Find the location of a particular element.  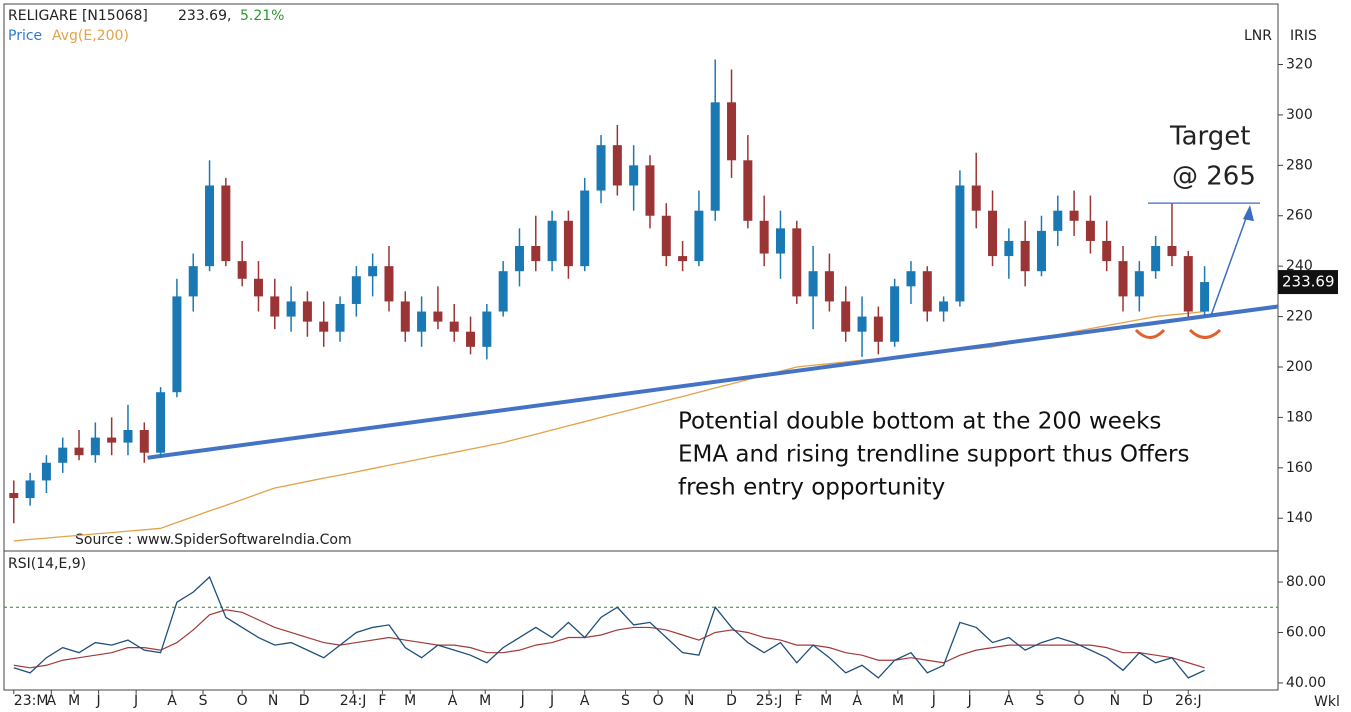

y-tick-label: 260 is located at coordinates (1299, 216).